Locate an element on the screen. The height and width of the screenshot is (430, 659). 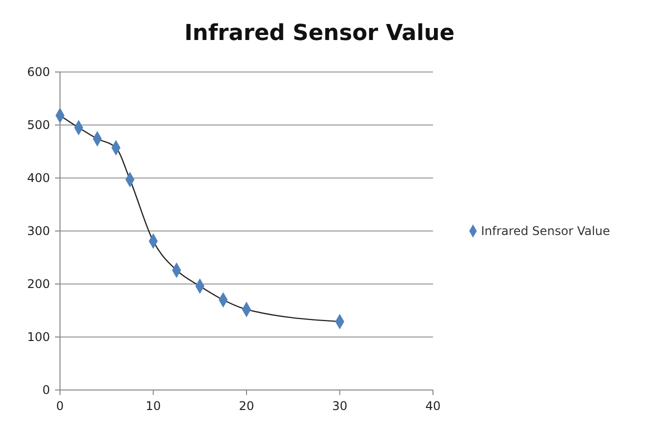
y-tick-label: 600 is located at coordinates (38, 72).